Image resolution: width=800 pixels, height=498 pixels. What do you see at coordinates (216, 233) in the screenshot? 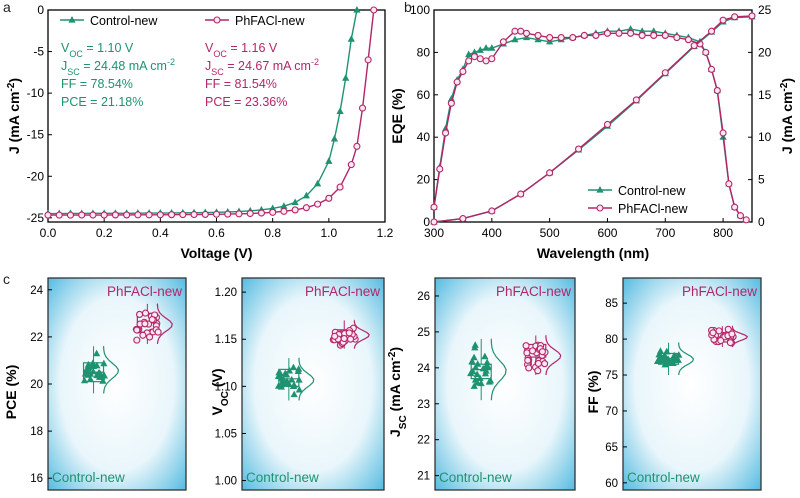
I see `x-tick-label: 0.6` at bounding box center [216, 233].